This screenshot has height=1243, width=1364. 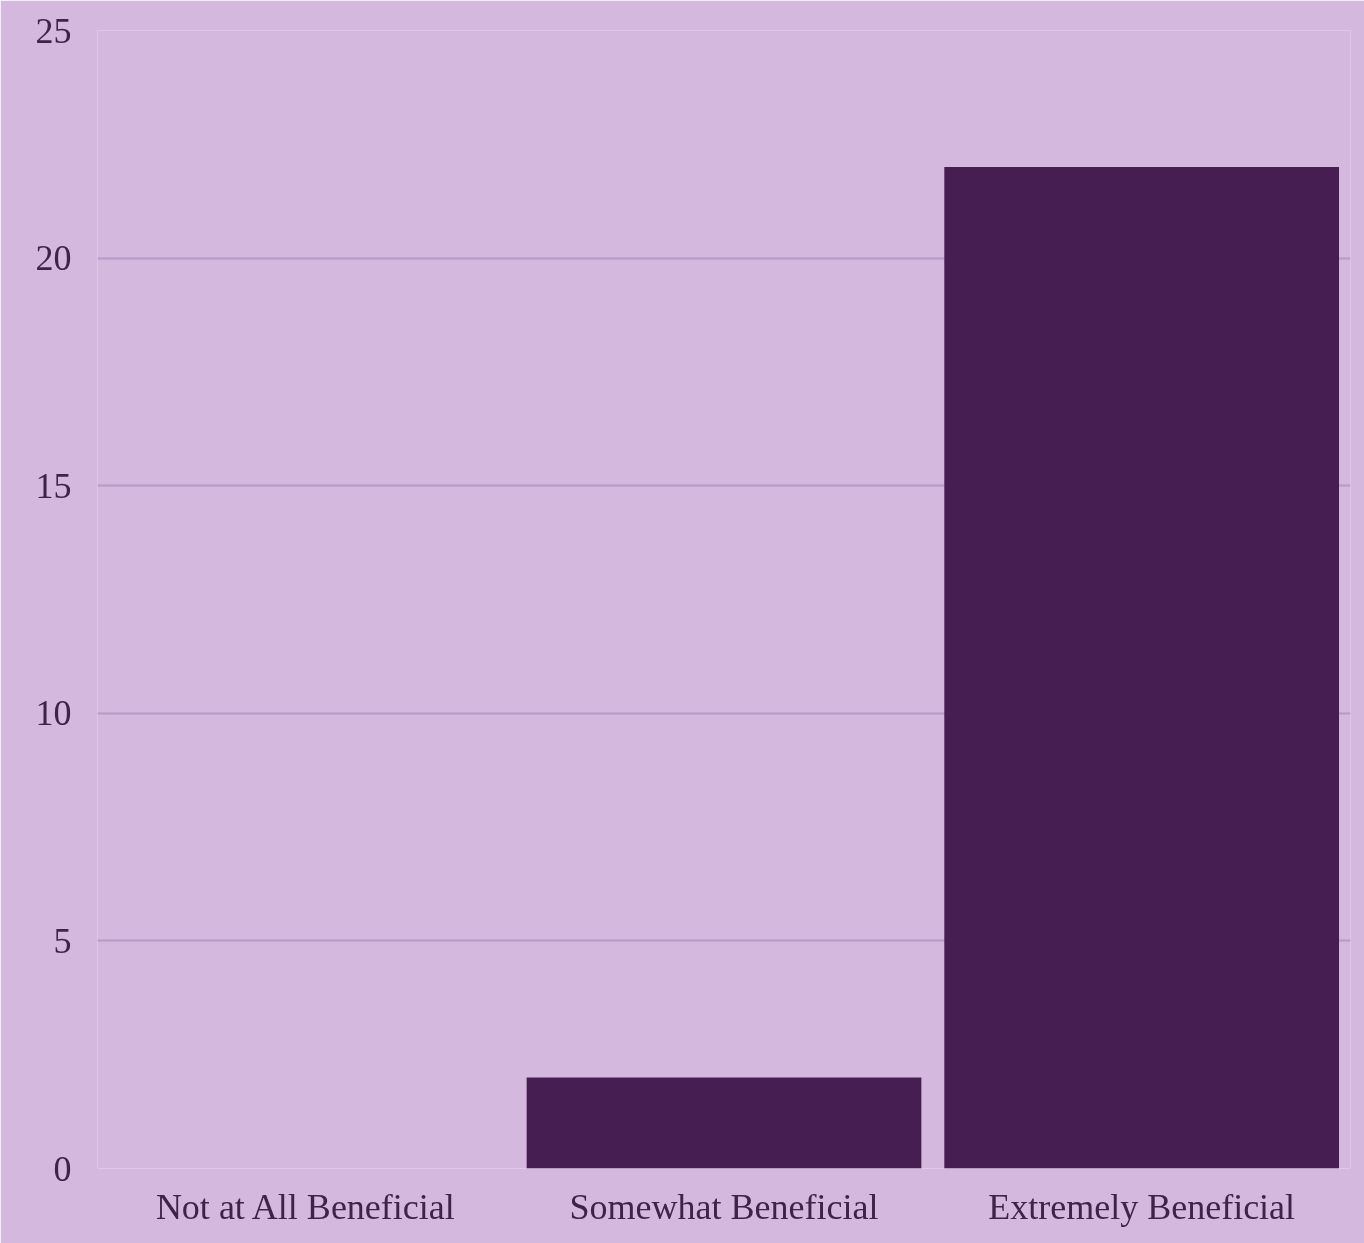 I want to click on x-tick-label: Not at All Beneficial, so click(x=305, y=1206).